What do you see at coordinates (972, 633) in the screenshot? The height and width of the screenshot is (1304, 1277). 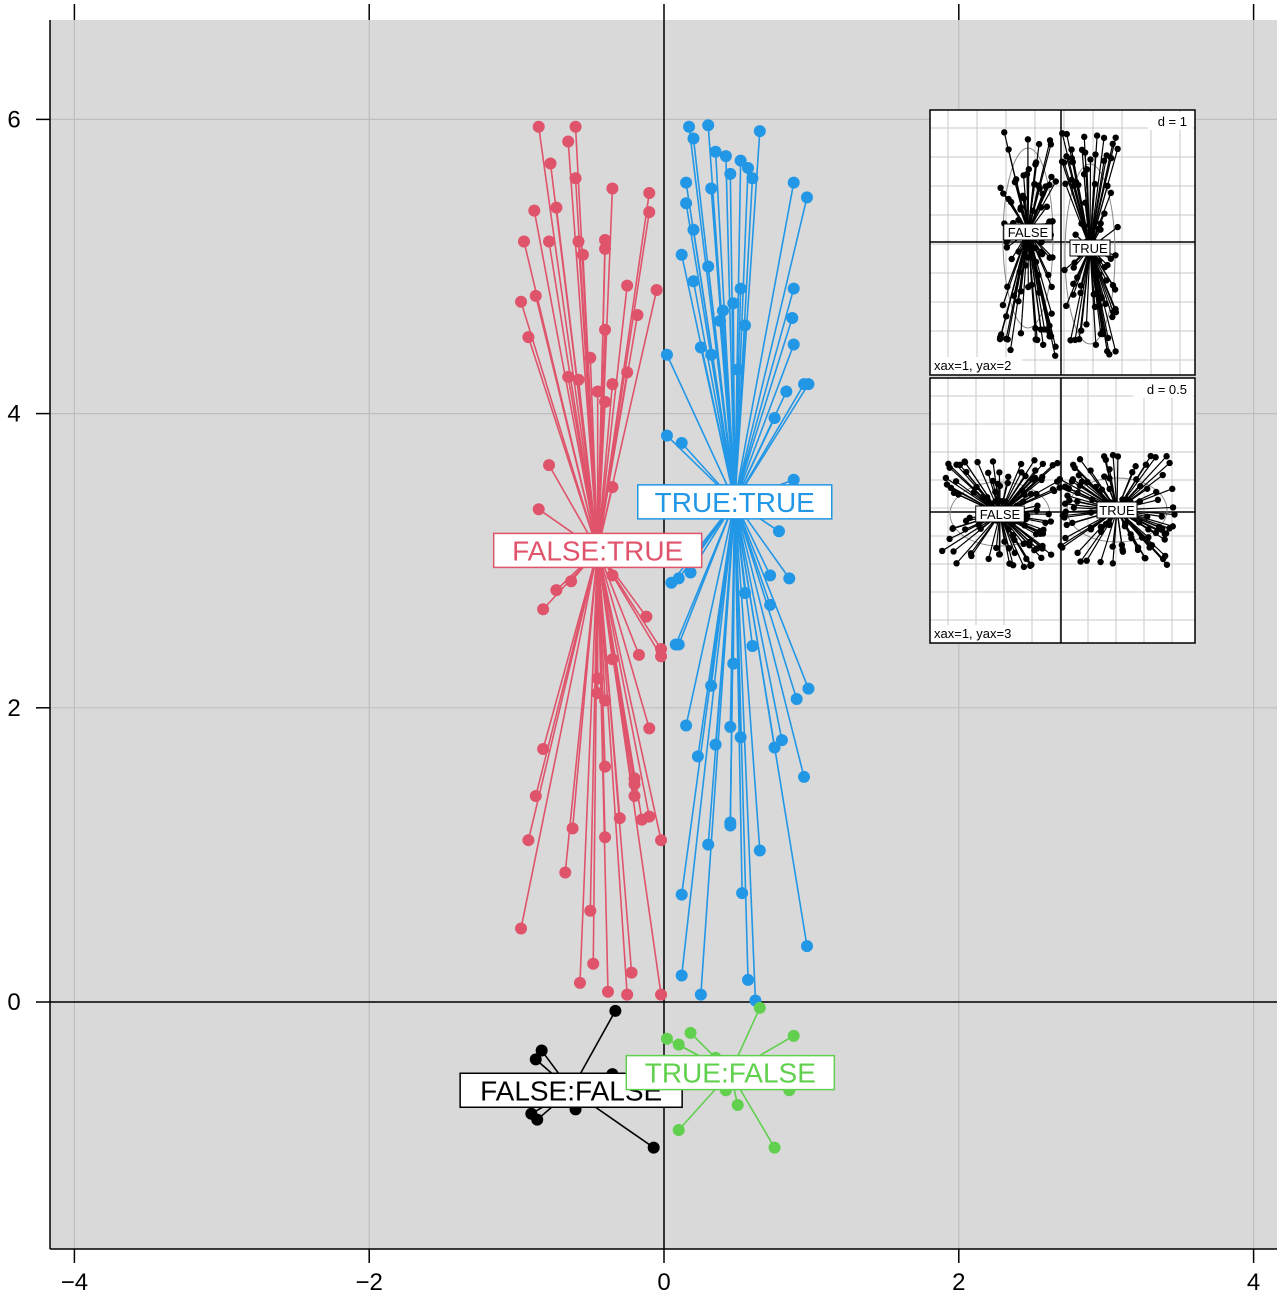 I see `inset-axes-label-1: xax=1, yax=3` at bounding box center [972, 633].